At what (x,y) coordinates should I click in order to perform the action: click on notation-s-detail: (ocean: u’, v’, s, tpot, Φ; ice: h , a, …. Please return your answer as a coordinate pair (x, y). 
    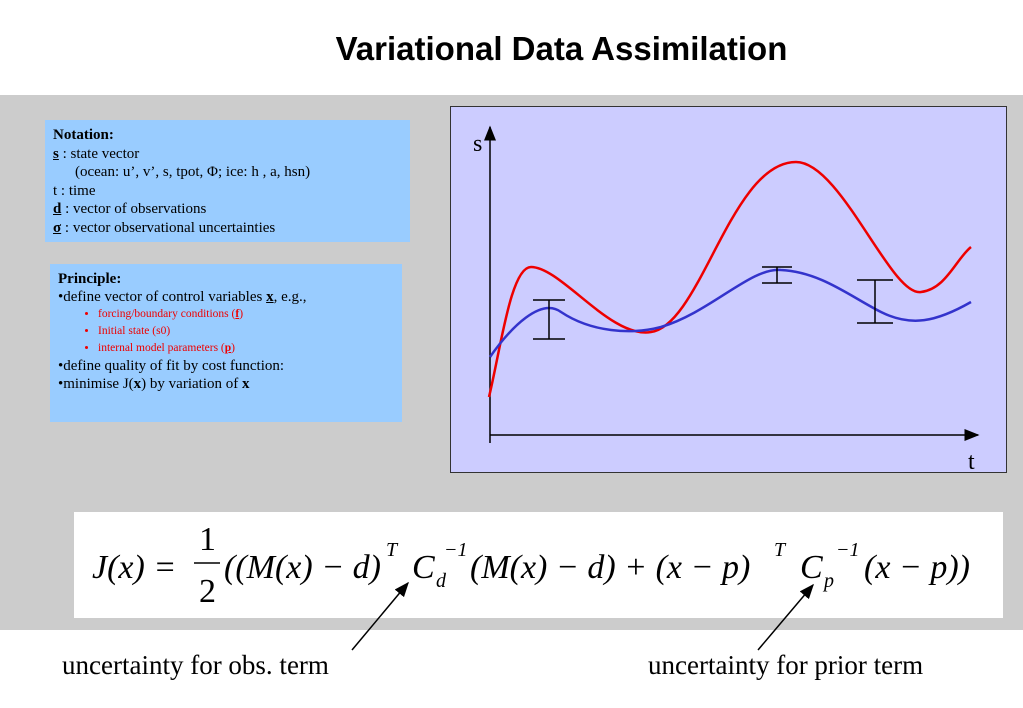
    Looking at the image, I should click on (193, 172).